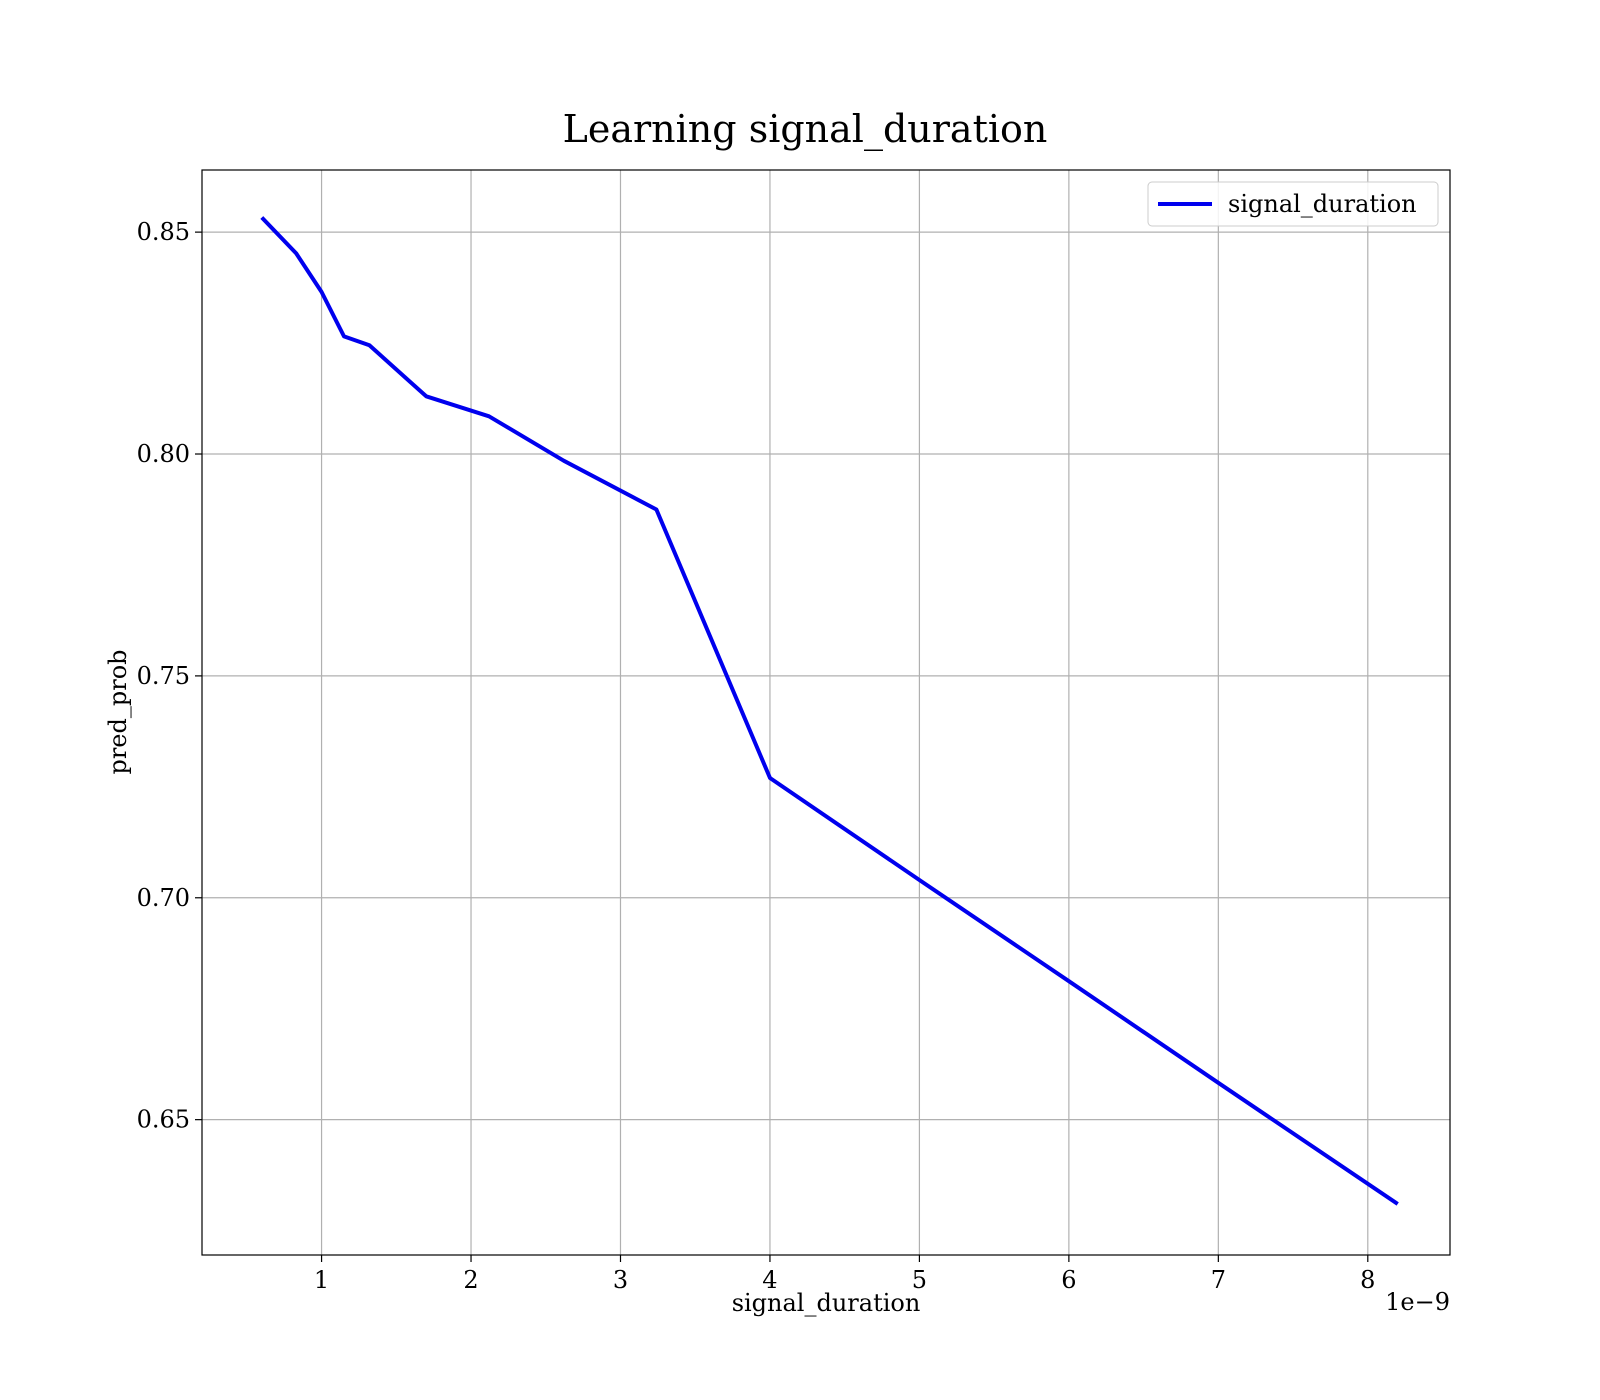 The image size is (1600, 1400). I want to click on x-axis-label: signal_duration, so click(826, 1303).